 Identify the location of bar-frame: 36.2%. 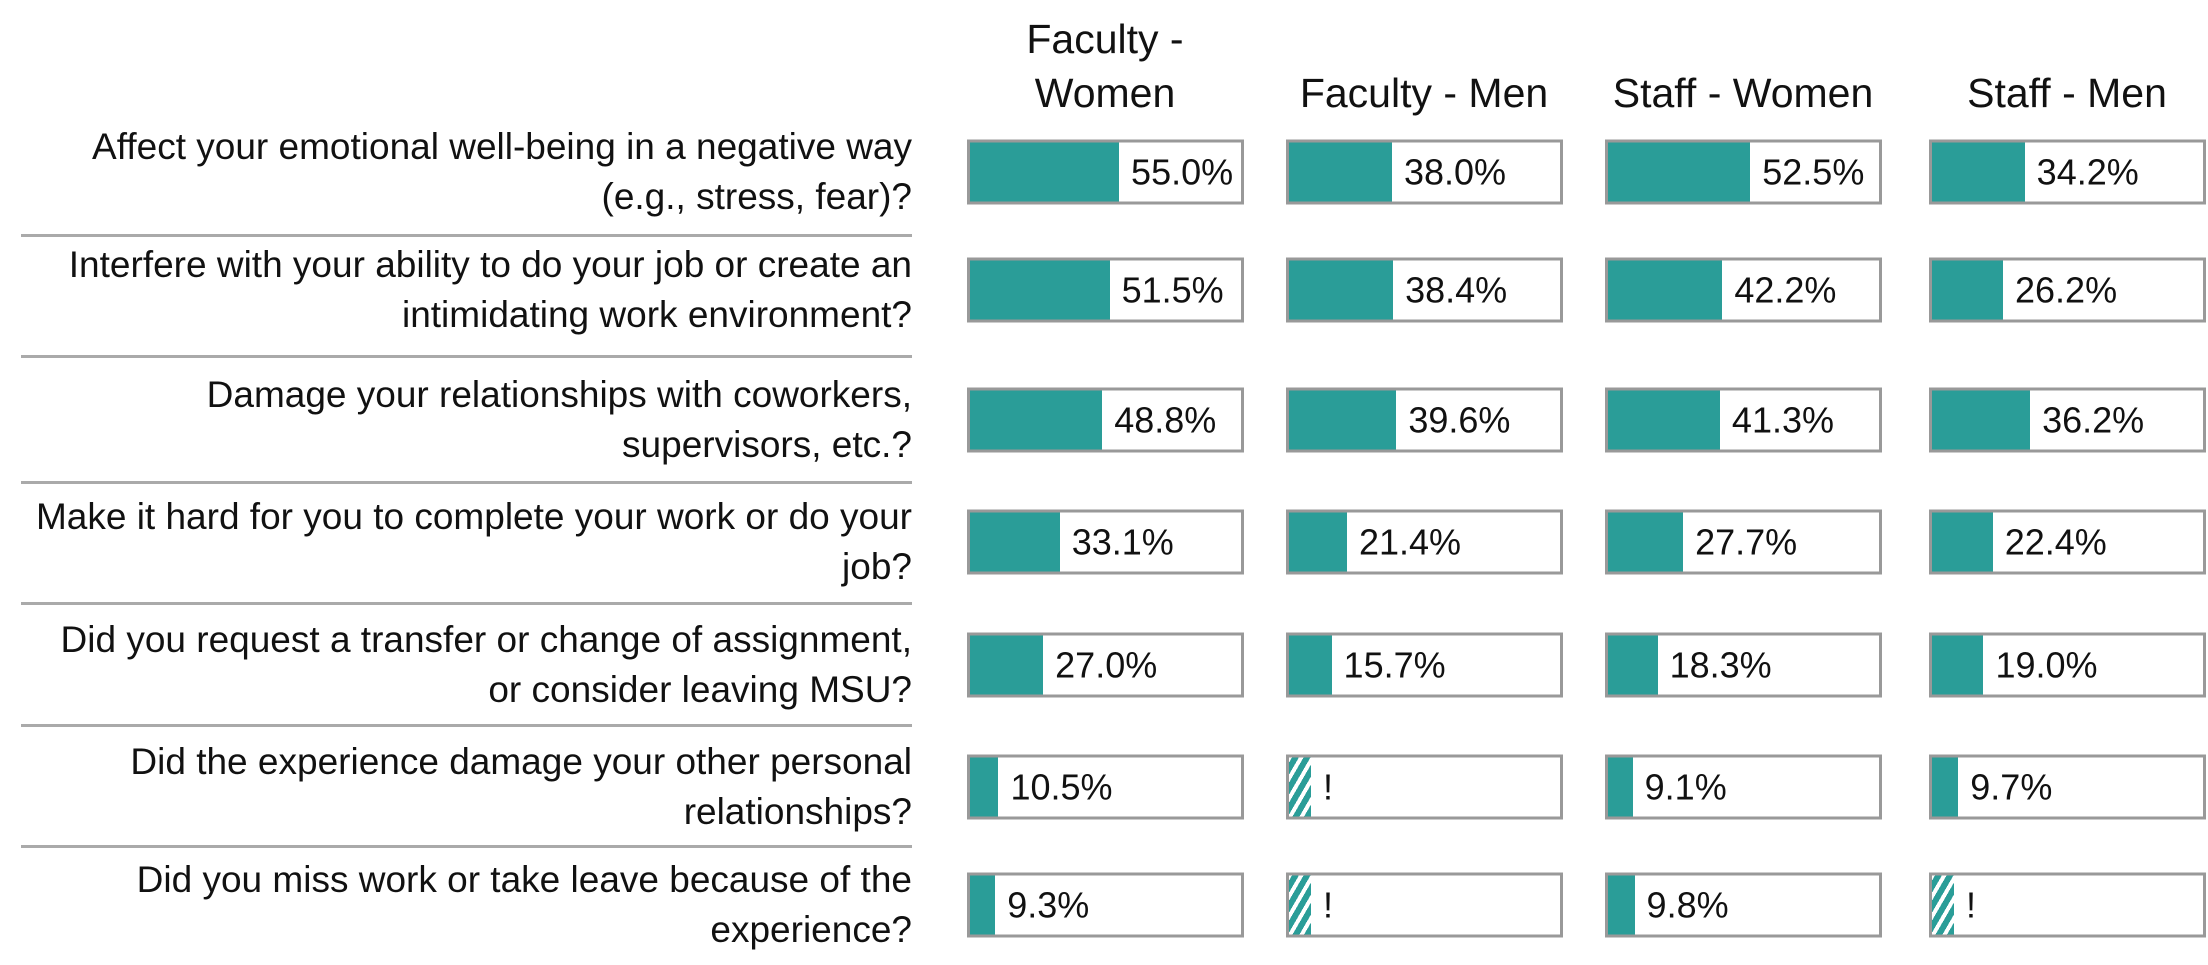
(2067, 420).